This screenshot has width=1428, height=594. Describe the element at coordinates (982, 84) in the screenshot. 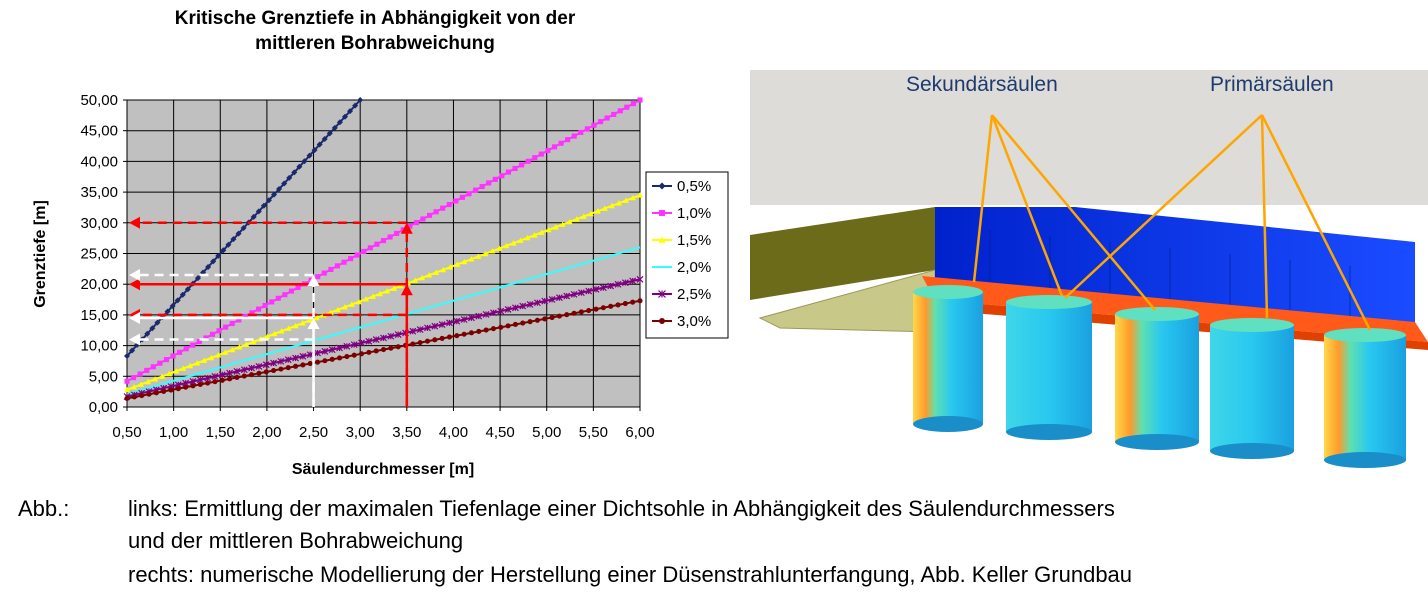

I see `secondary-columns-label: Sekundärsäulen` at that location.